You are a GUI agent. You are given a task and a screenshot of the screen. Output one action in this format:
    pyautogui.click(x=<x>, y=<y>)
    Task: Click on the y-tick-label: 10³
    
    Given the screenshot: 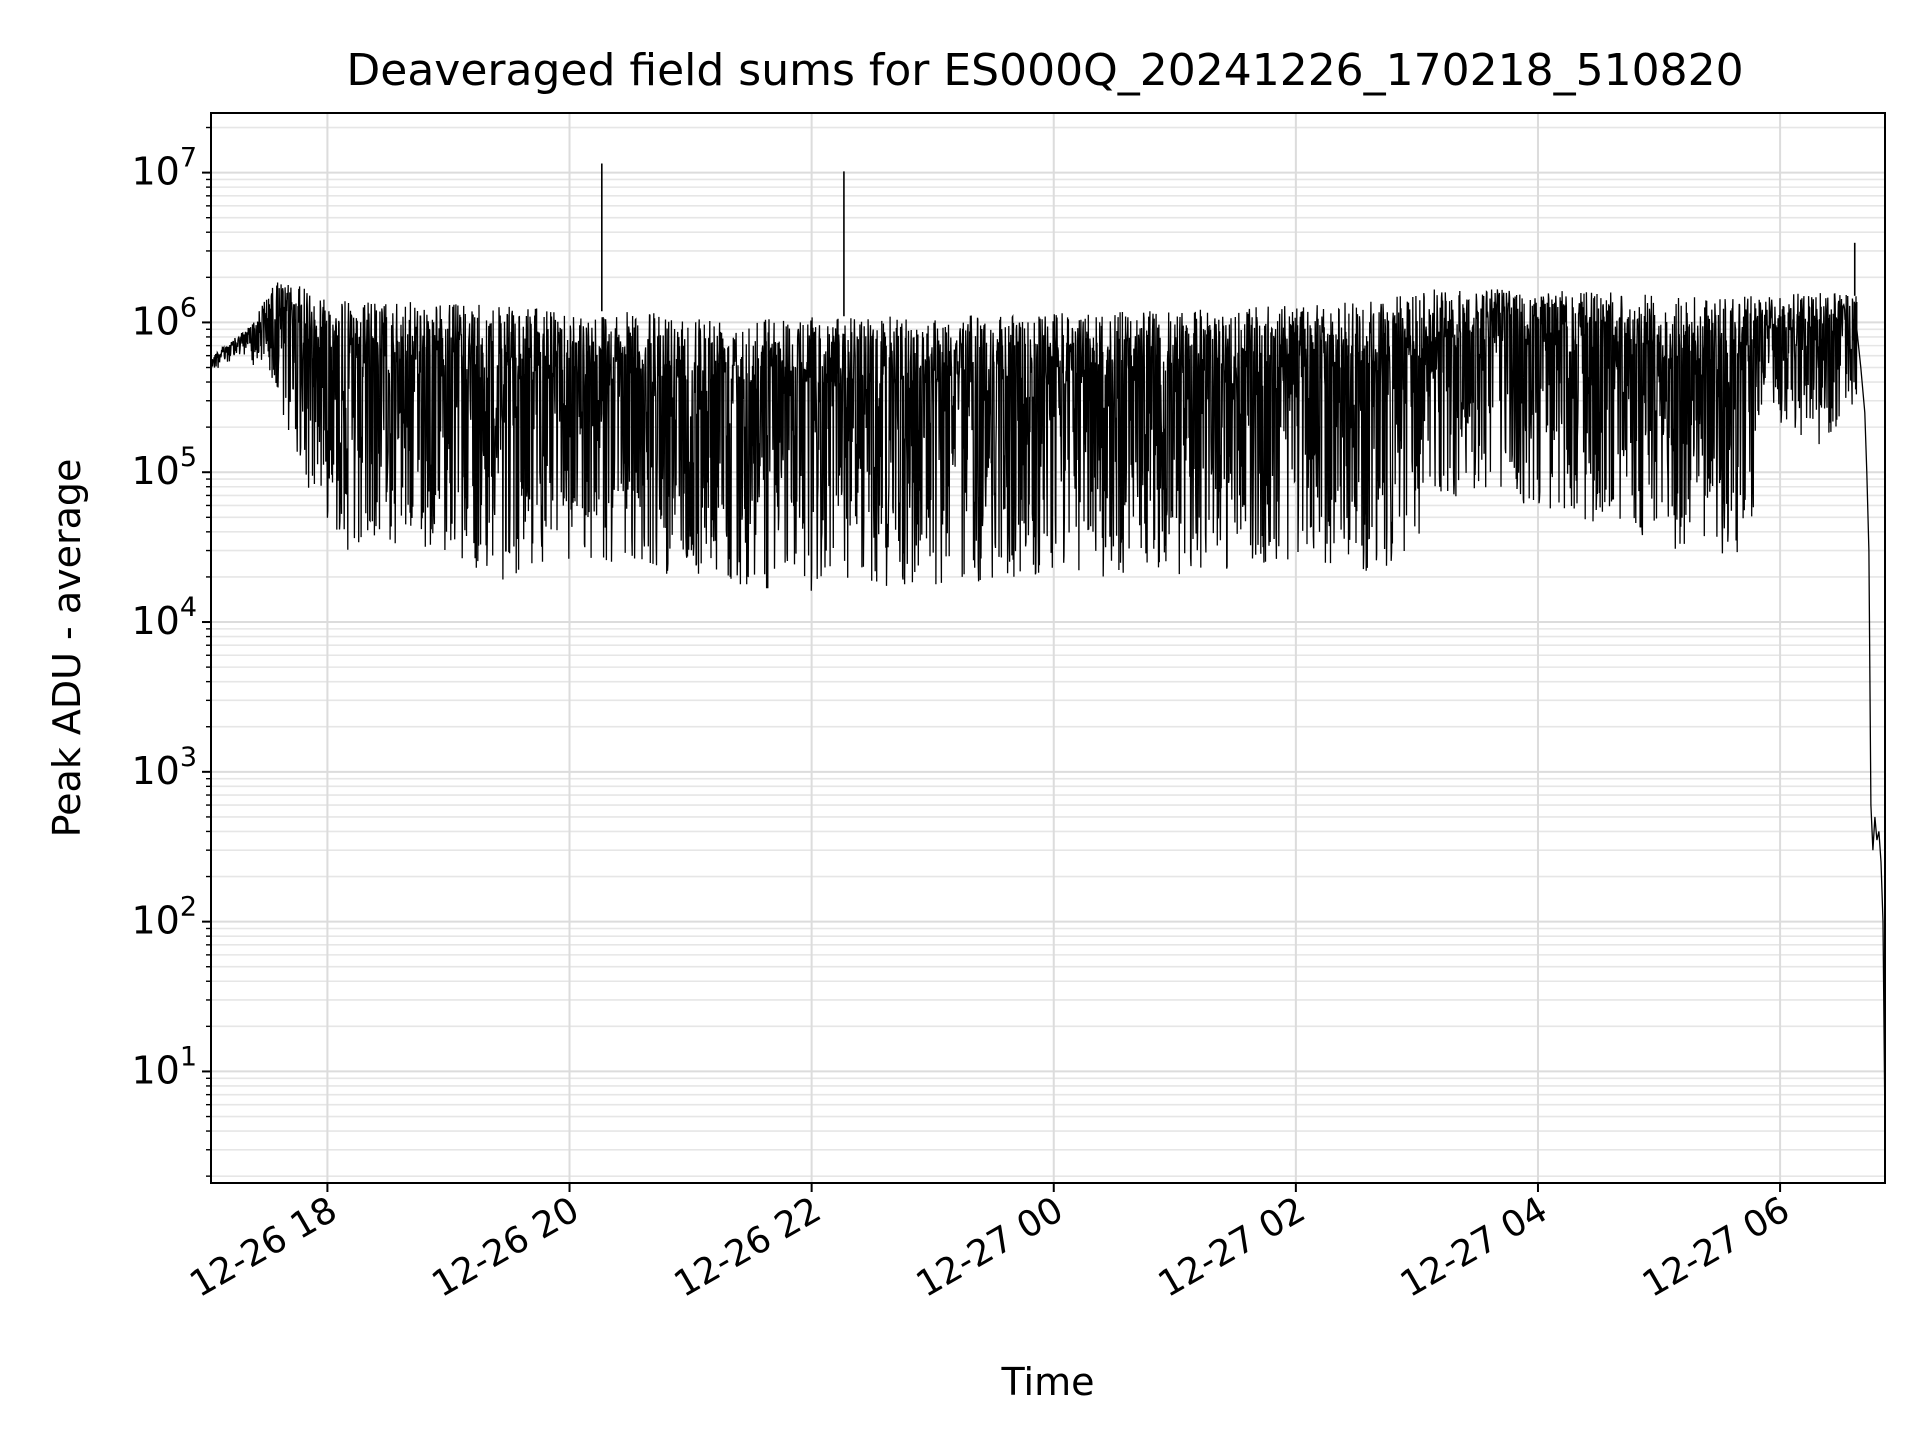 What is the action you would take?
    pyautogui.click(x=164, y=767)
    